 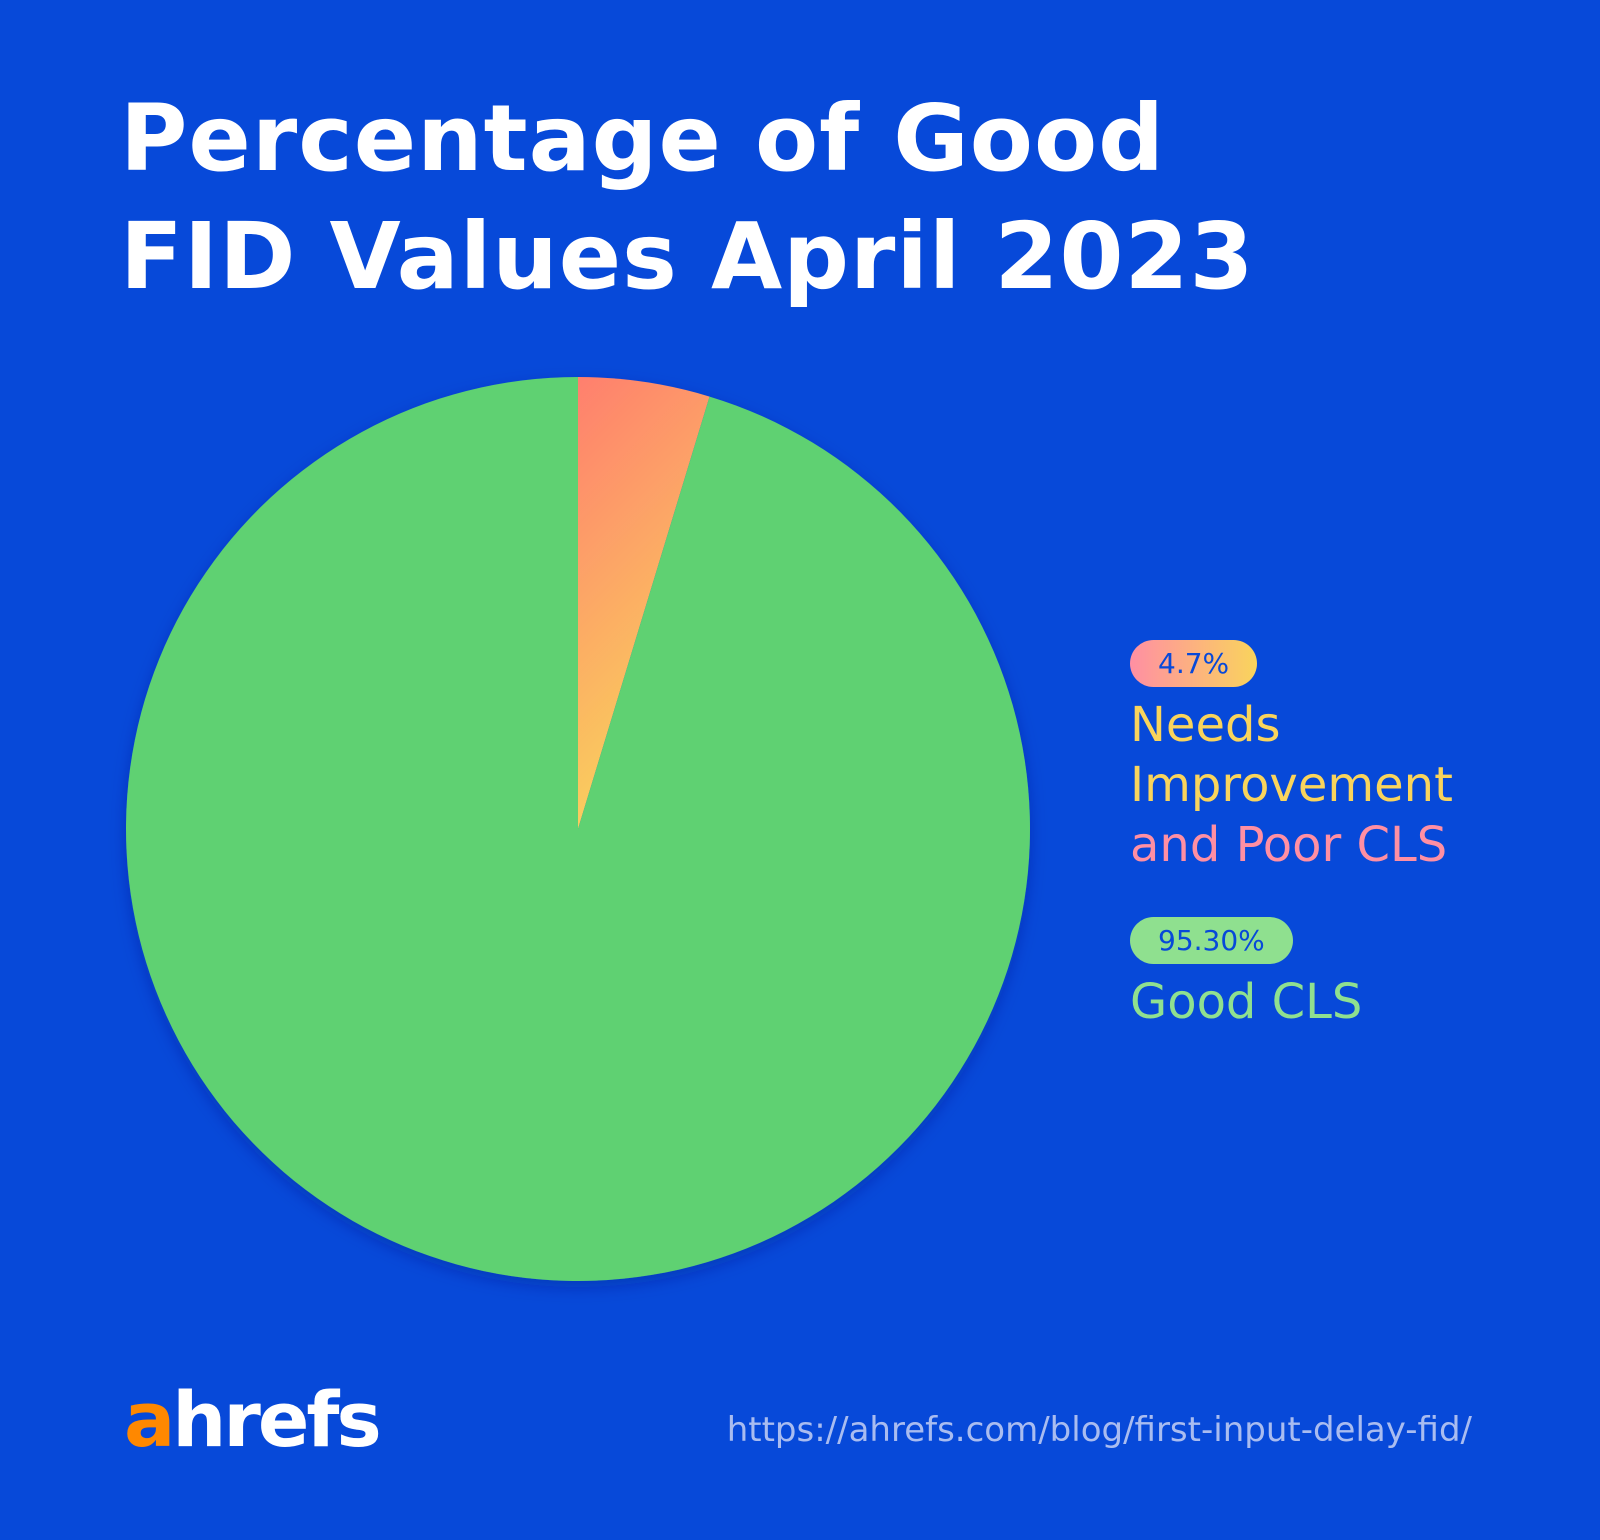 I want to click on pie-slice-needs-improvement, so click(x=644, y=603).